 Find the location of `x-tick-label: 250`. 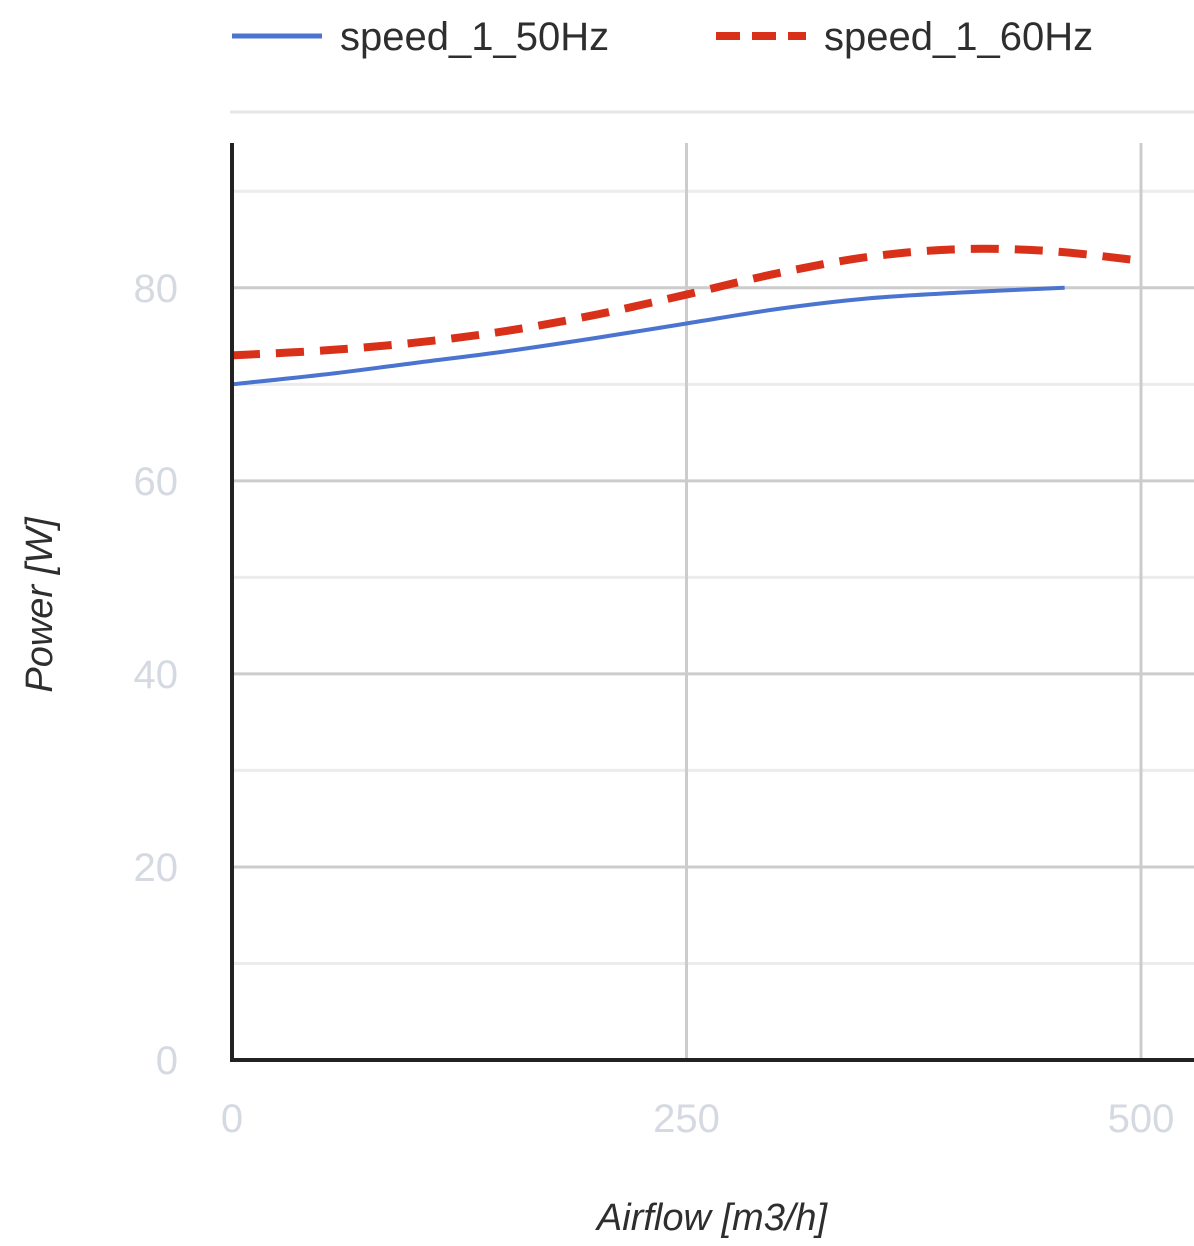

x-tick-label: 250 is located at coordinates (686, 1119).